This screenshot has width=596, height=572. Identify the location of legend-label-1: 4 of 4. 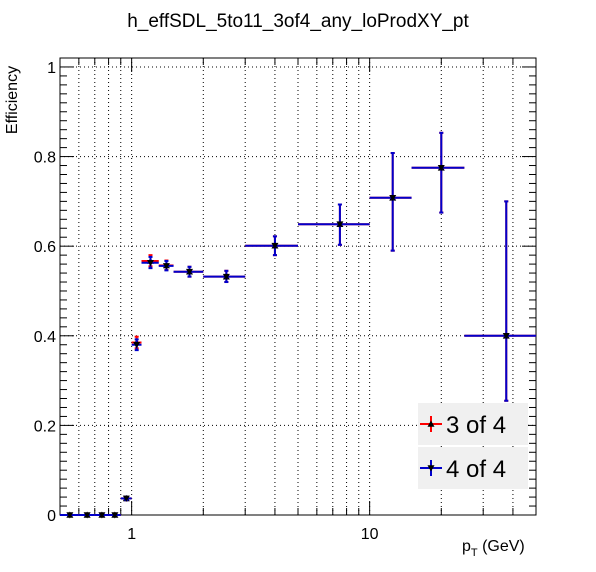
(476, 469).